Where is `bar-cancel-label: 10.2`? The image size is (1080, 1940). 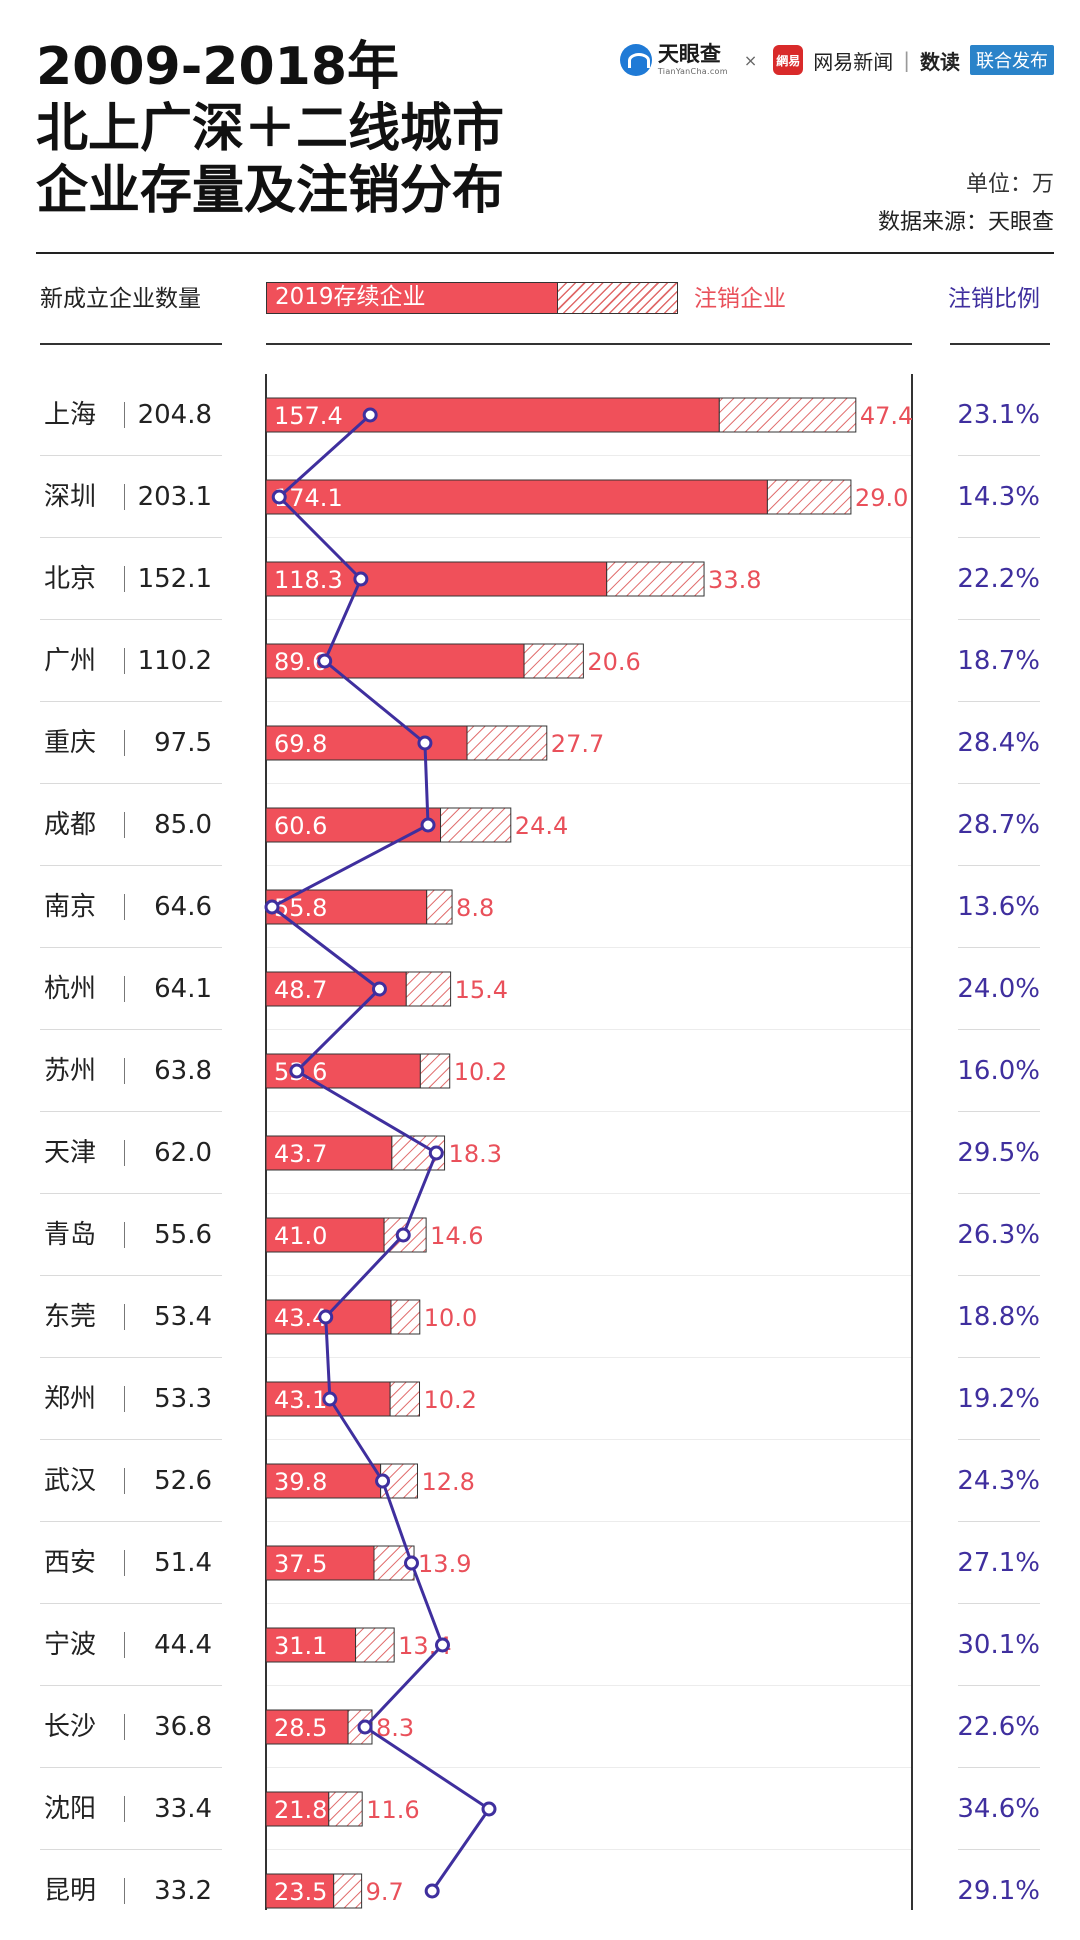
bar-cancel-label: 10.2 is located at coordinates (450, 1400).